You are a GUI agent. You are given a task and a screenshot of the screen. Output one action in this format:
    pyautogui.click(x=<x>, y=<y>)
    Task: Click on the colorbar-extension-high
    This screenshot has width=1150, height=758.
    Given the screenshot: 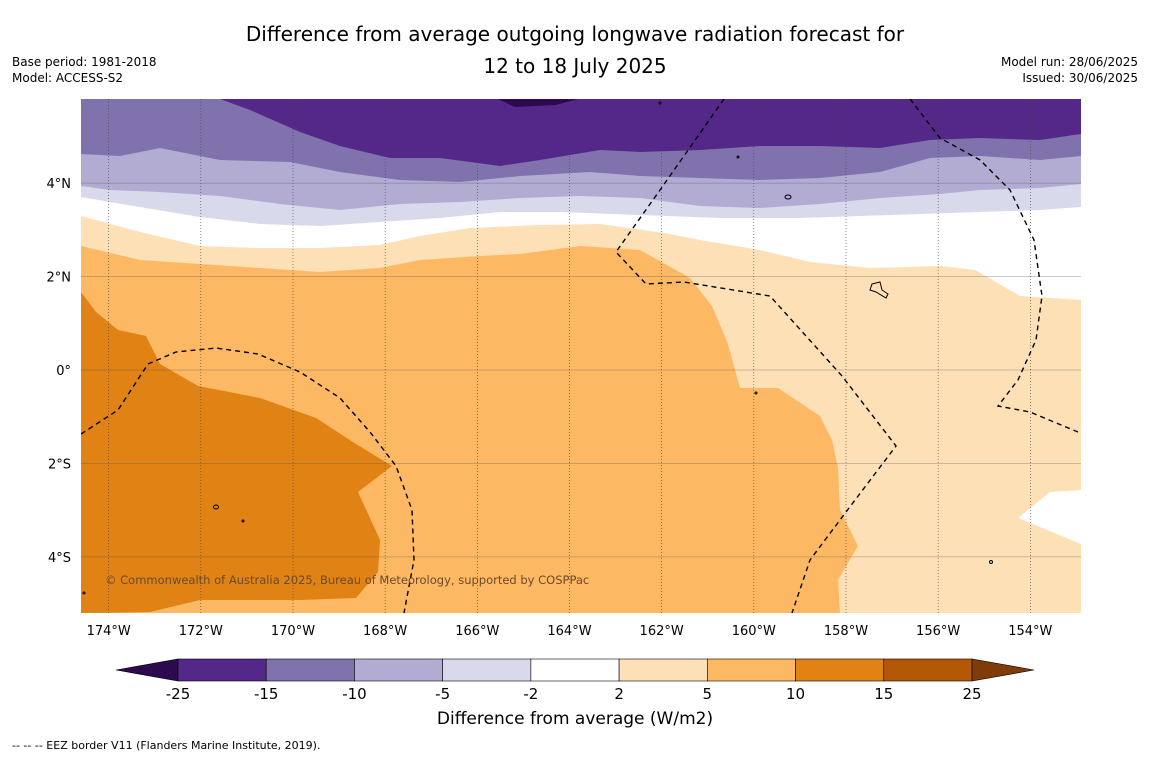 What is the action you would take?
    pyautogui.click(x=1003, y=670)
    